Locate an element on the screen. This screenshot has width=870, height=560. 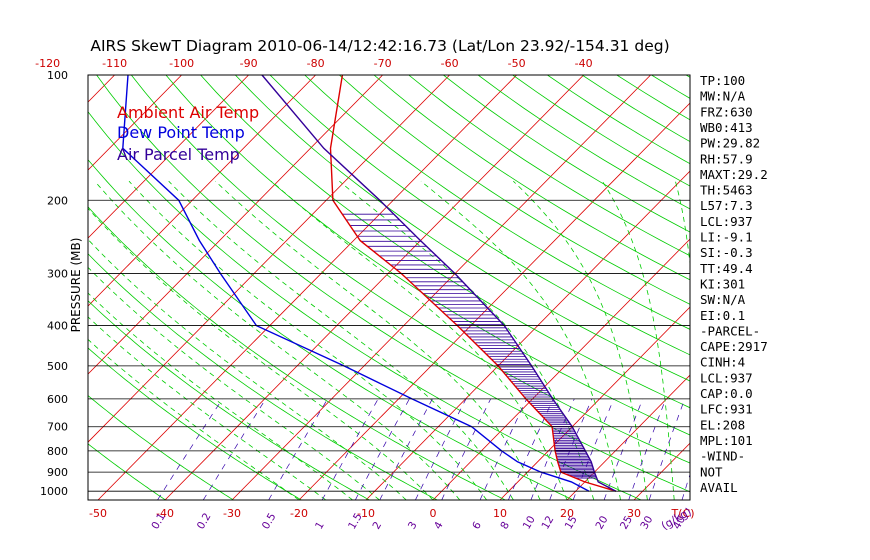
top-temp-tick-label: -70 is located at coordinates (383, 63).